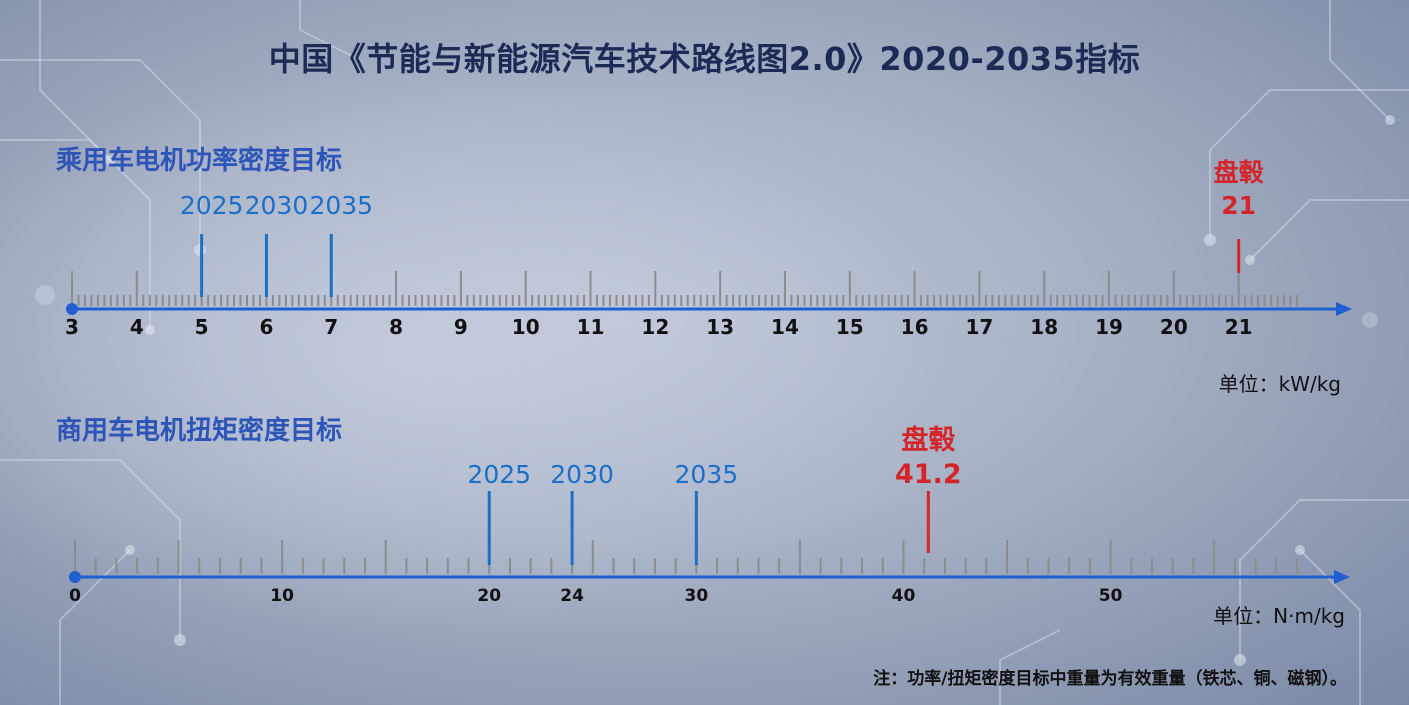 The height and width of the screenshot is (705, 1409). I want to click on passenger-section-title: 乘用车电机功率密度目标, so click(199, 161).